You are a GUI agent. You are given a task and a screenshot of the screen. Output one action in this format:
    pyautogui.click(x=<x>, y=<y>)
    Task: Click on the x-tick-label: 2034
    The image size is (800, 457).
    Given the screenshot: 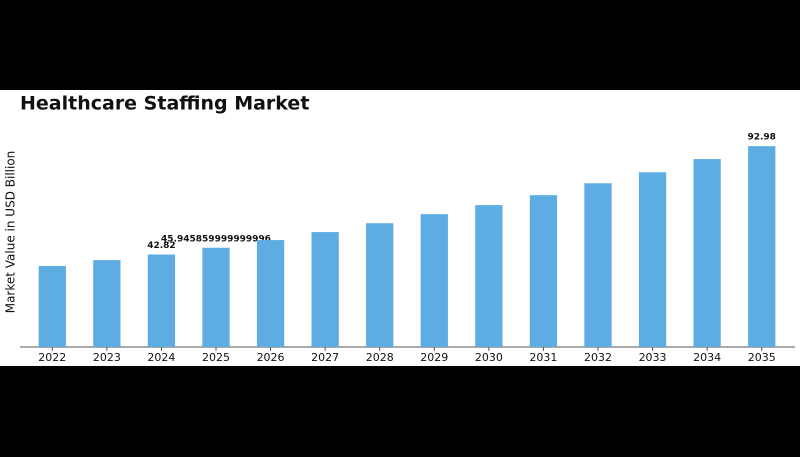 What is the action you would take?
    pyautogui.click(x=707, y=357)
    